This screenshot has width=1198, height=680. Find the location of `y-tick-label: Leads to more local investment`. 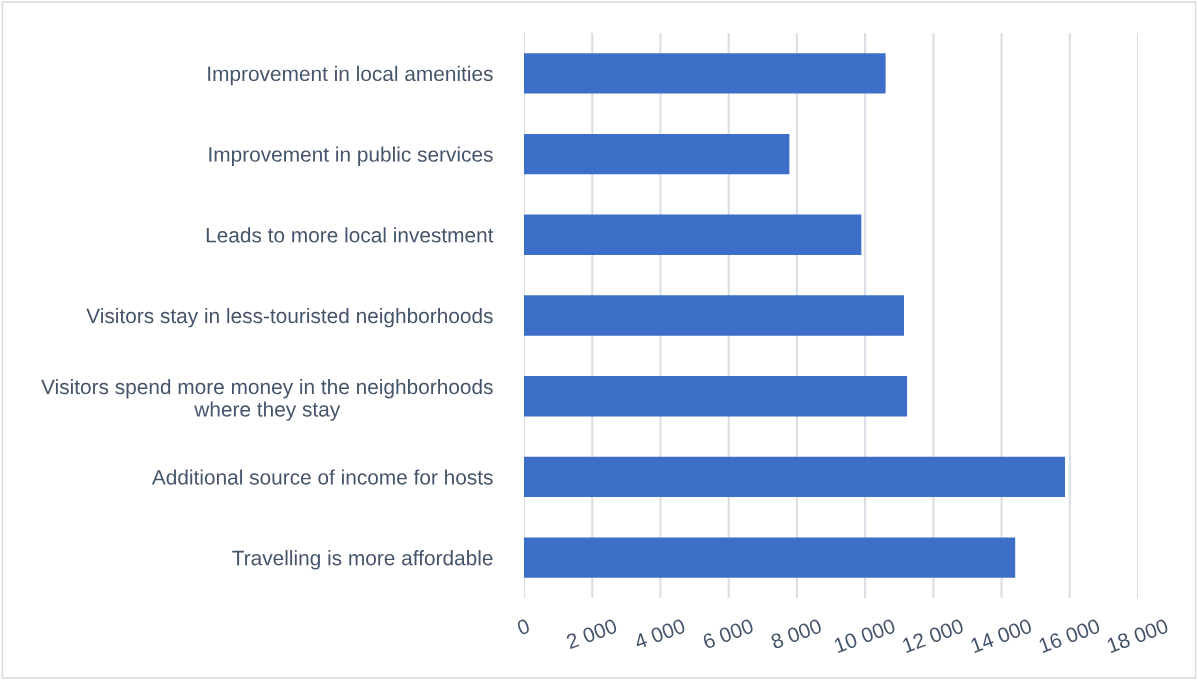

y-tick-label: Leads to more local investment is located at coordinates (350, 235).